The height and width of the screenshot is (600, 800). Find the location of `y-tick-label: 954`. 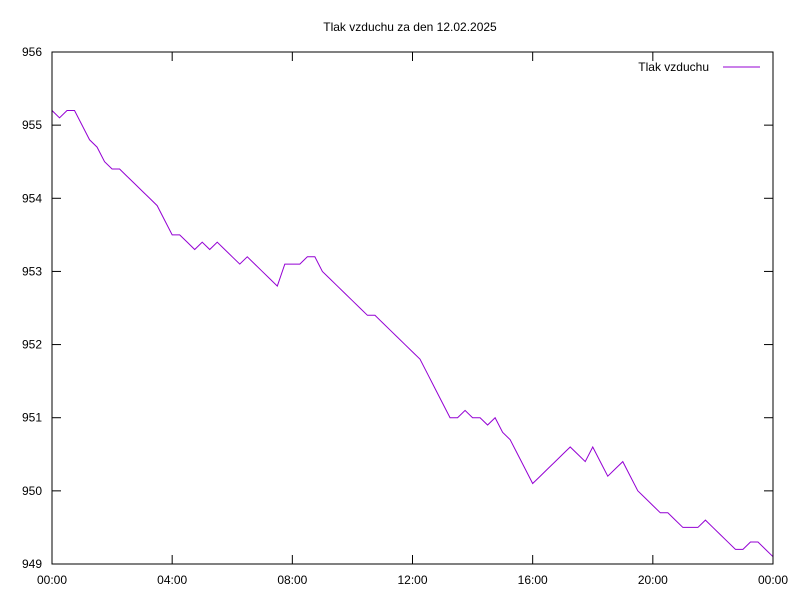

y-tick-label: 954 is located at coordinates (32, 198).